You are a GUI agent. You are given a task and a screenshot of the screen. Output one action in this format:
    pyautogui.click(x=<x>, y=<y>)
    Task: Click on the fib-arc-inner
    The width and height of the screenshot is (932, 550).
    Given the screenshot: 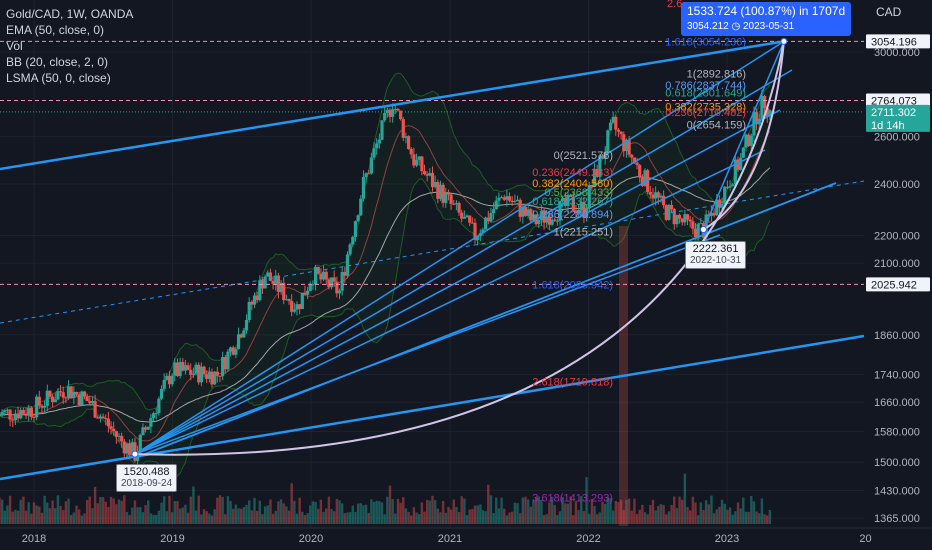 What is the action you would take?
    pyautogui.click(x=743, y=136)
    